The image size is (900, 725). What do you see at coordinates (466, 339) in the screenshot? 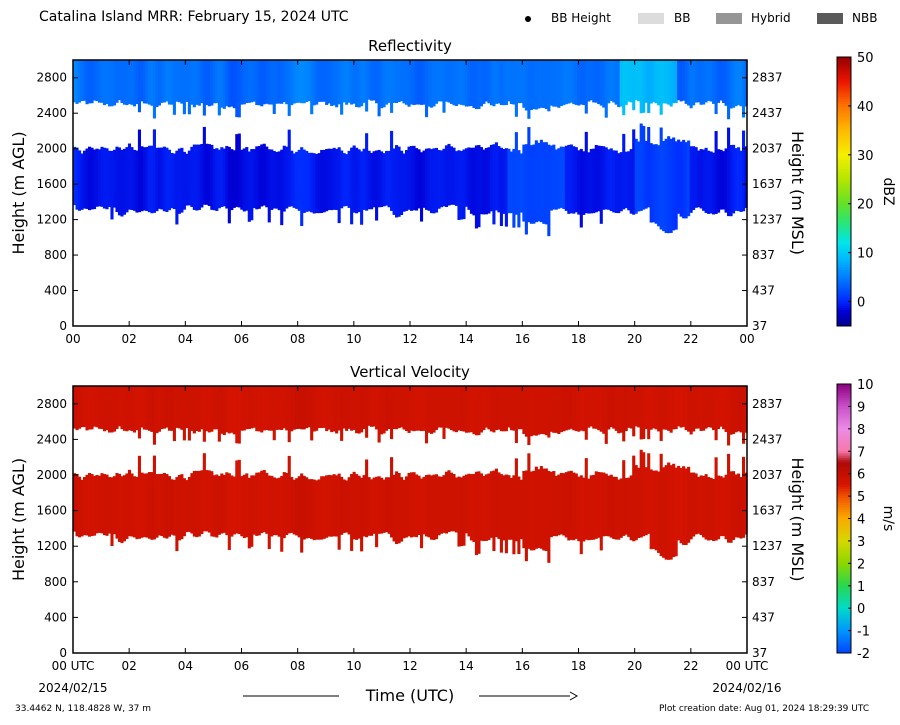
I see `x-tick-label: 14` at bounding box center [466, 339].